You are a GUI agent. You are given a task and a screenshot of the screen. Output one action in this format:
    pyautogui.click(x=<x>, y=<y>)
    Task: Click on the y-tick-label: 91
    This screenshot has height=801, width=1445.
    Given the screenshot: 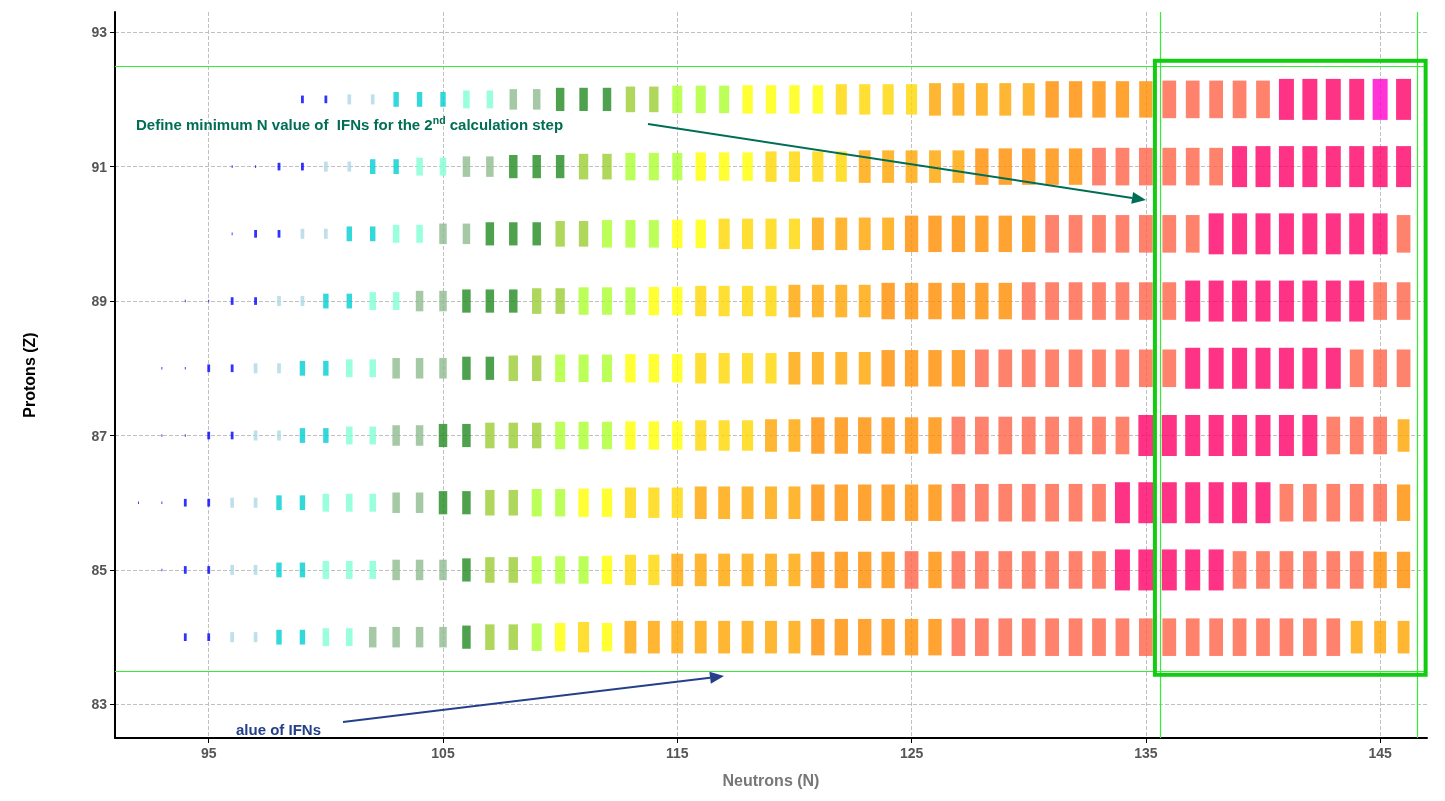 What is the action you would take?
    pyautogui.click(x=99, y=166)
    